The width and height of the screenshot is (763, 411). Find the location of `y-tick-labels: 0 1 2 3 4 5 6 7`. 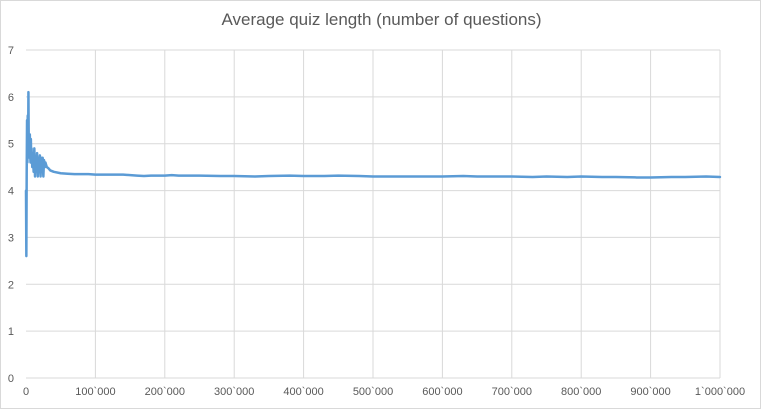

y-tick-labels: 0 1 2 3 4 5 6 7 is located at coordinates (11, 215).